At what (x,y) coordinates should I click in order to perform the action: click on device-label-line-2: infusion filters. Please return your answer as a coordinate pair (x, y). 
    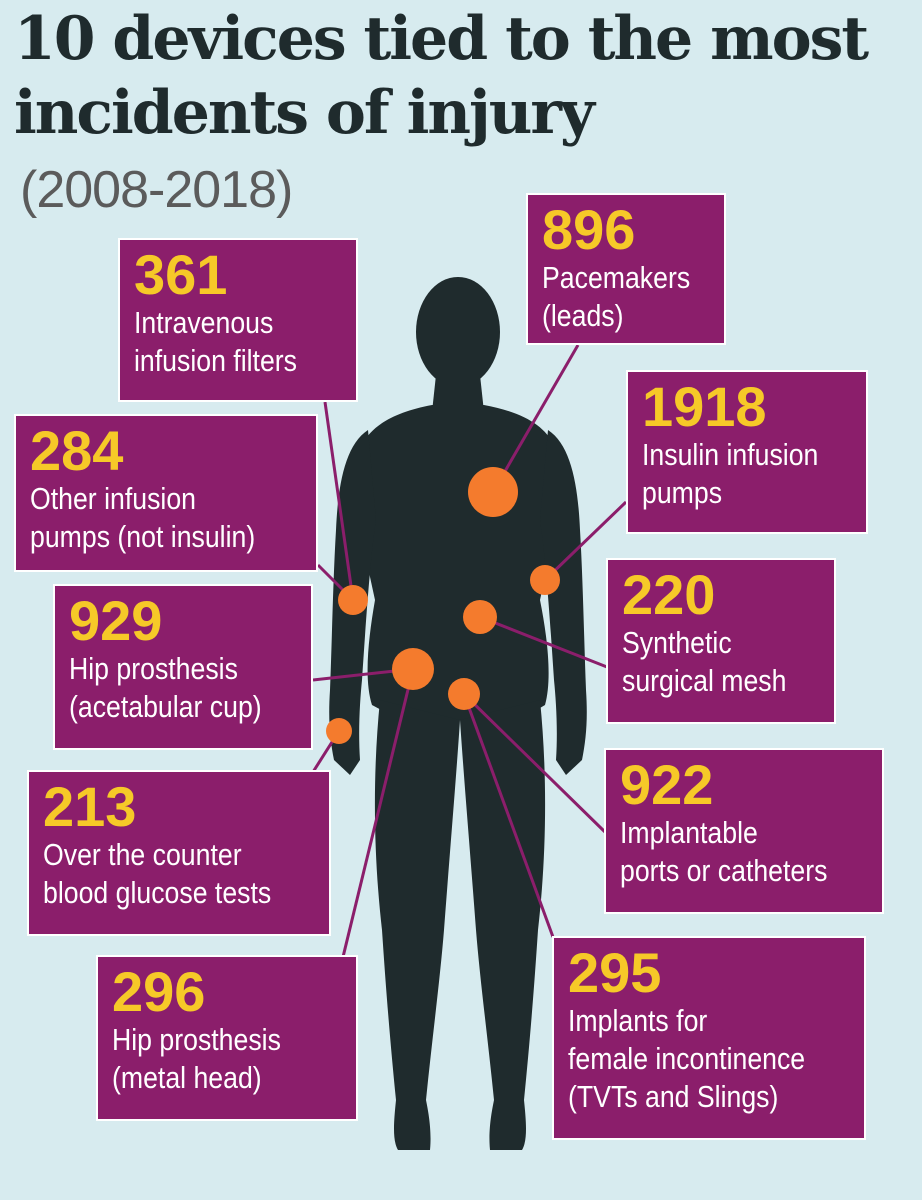
    Looking at the image, I should click on (215, 360).